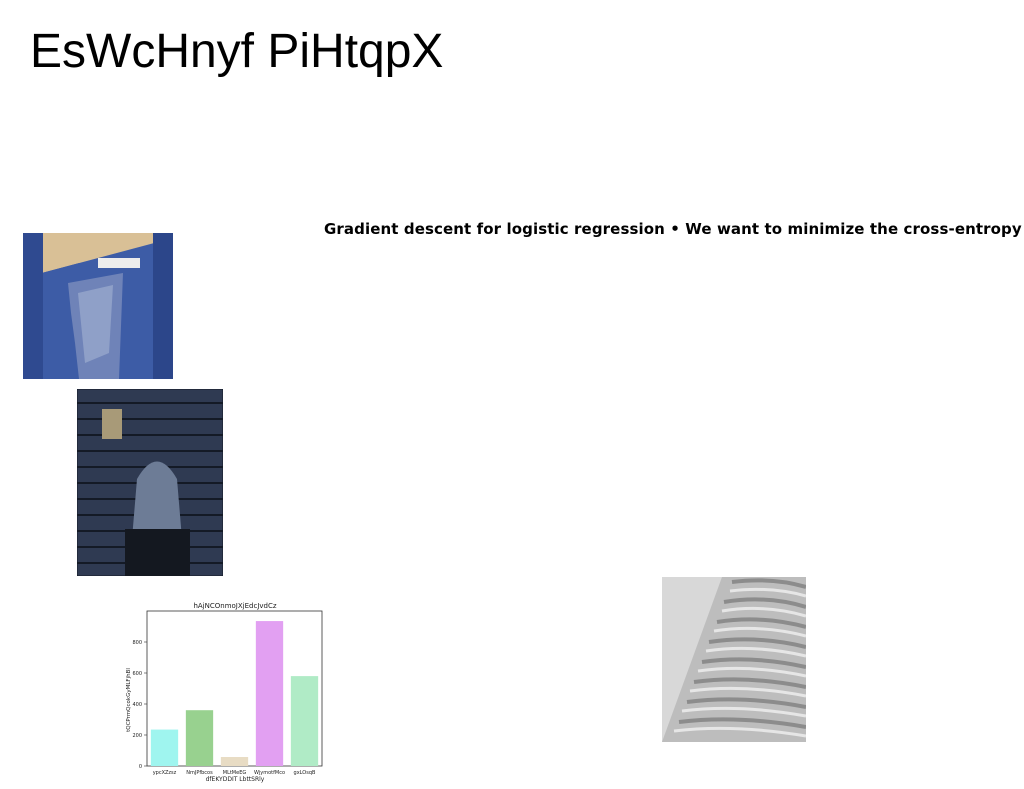 This screenshot has width=1024, height=789. Describe the element at coordinates (137, 674) in the screenshot. I see `chart-ytick-label: 600` at that location.